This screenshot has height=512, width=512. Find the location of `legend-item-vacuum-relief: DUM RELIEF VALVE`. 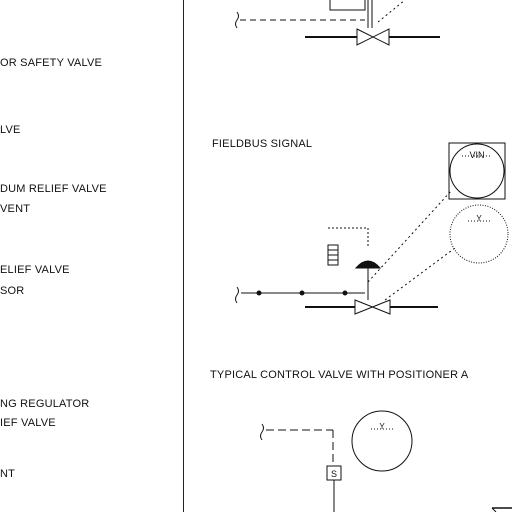

legend-item-vacuum-relief: DUM RELIEF VALVE is located at coordinates (53, 189).